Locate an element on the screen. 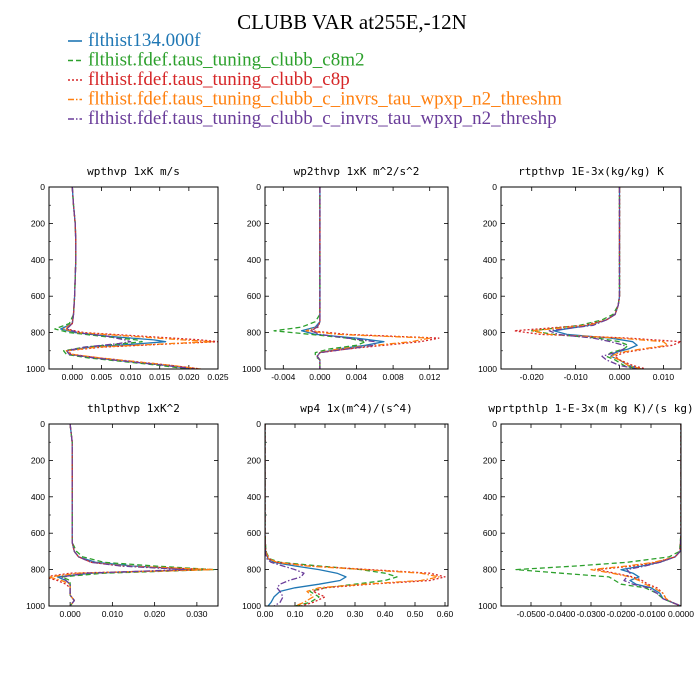 This screenshot has width=700, height=700. legend-entry: flthist.fdef.taus_tuning_clubb_c8m2 is located at coordinates (216, 60).